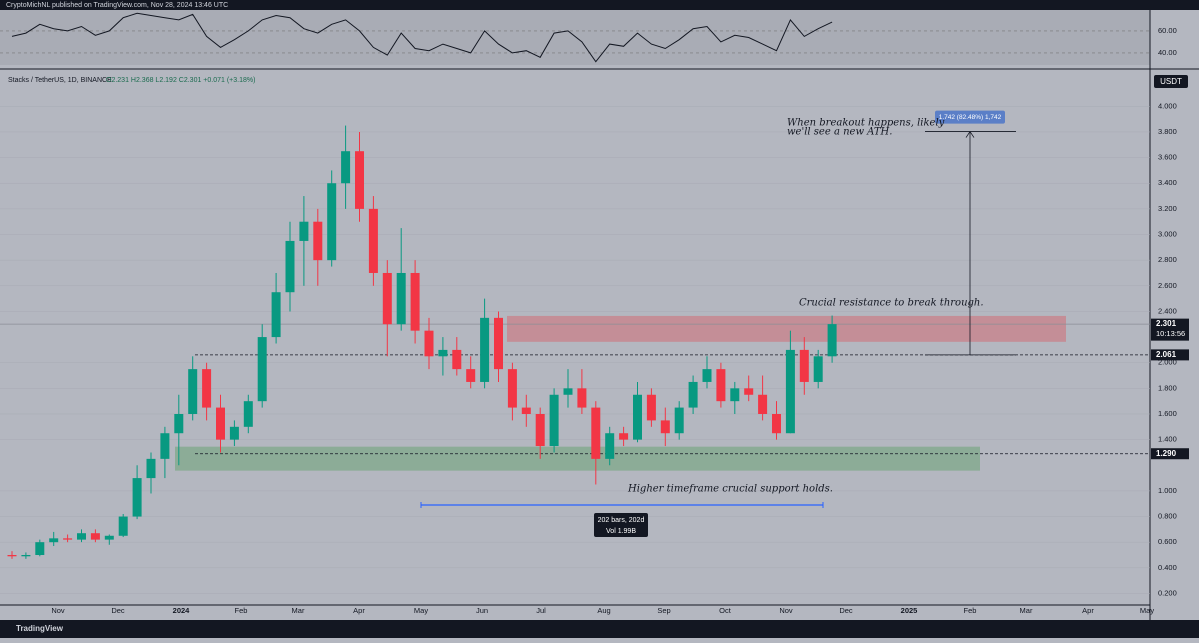  I want to click on y-tick-label: 2.000, so click(1167, 362).